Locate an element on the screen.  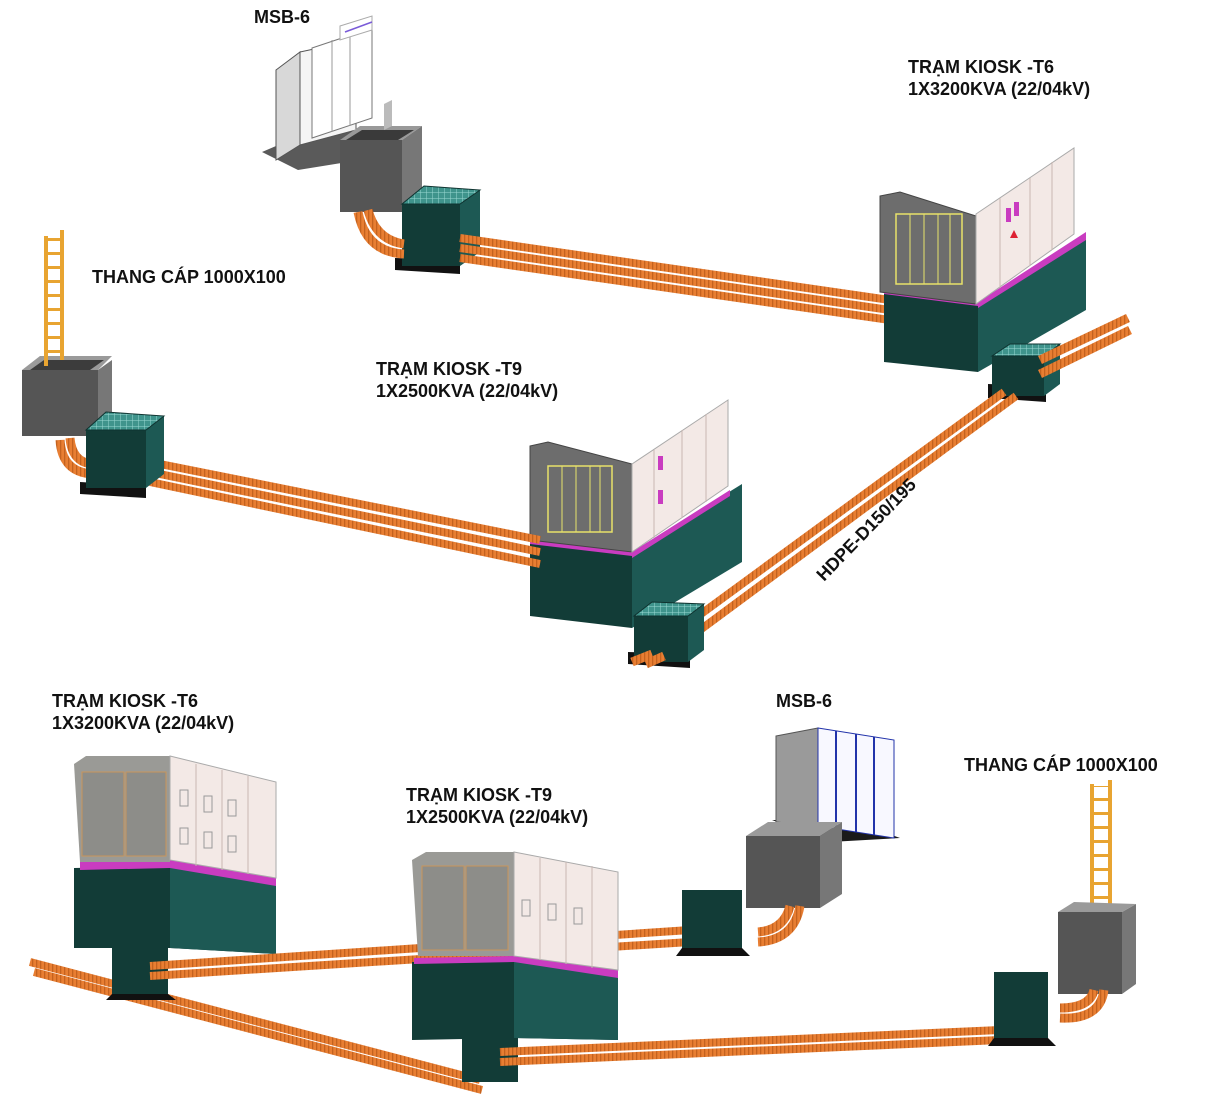
label-ladder-bottom: THANG CÁP 1000X100 is located at coordinates (1061, 765).